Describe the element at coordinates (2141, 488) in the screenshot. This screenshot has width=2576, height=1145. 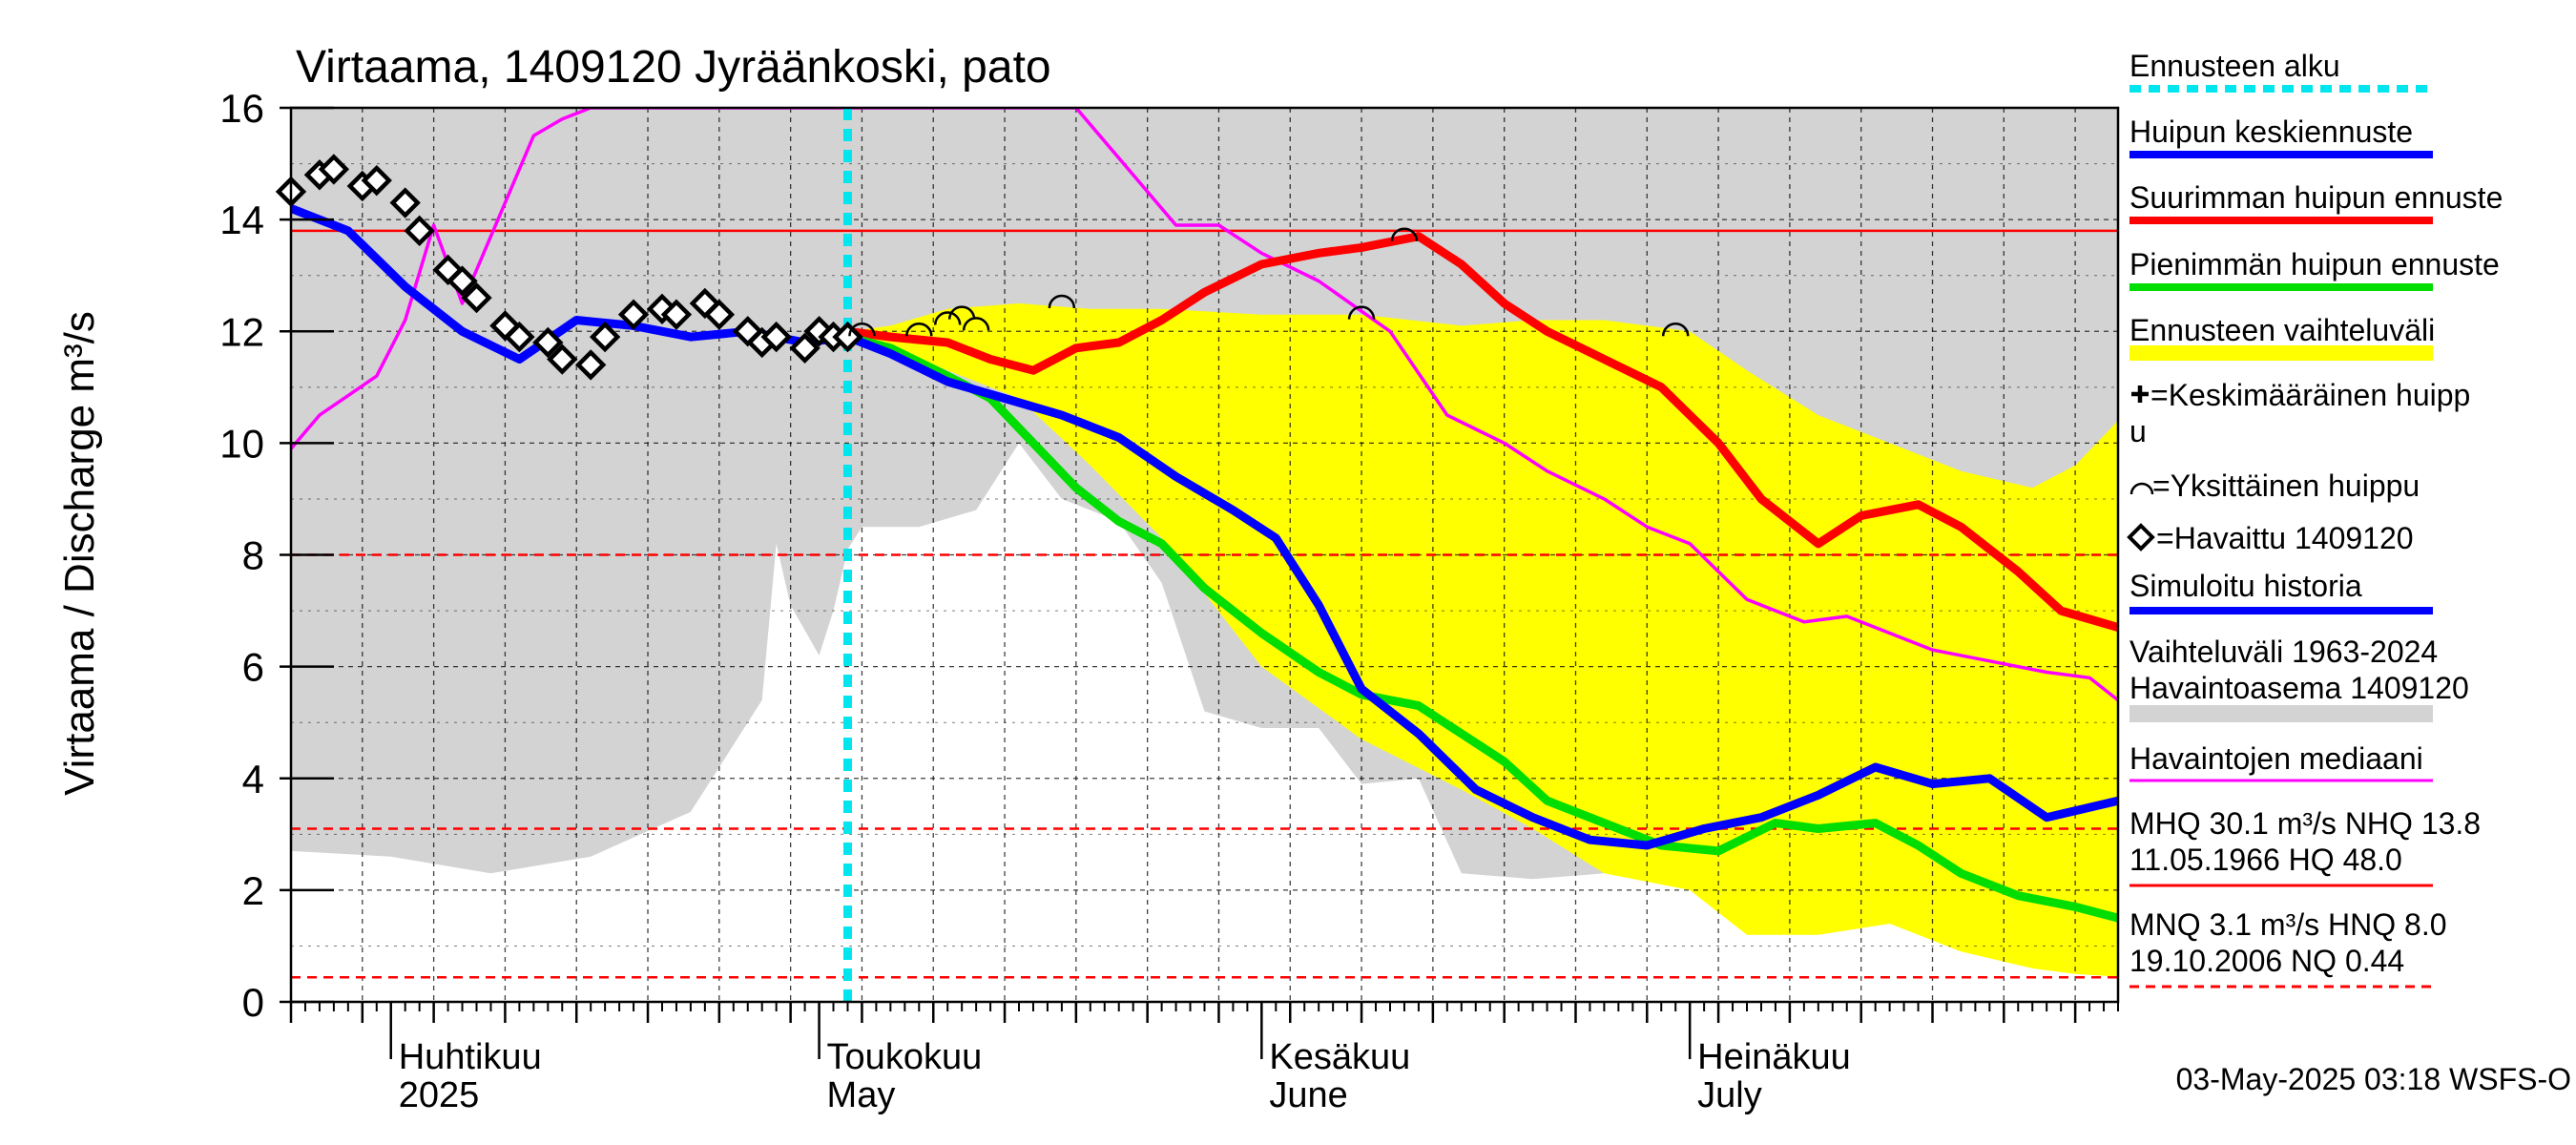
I see `arc-marker-icon` at that location.